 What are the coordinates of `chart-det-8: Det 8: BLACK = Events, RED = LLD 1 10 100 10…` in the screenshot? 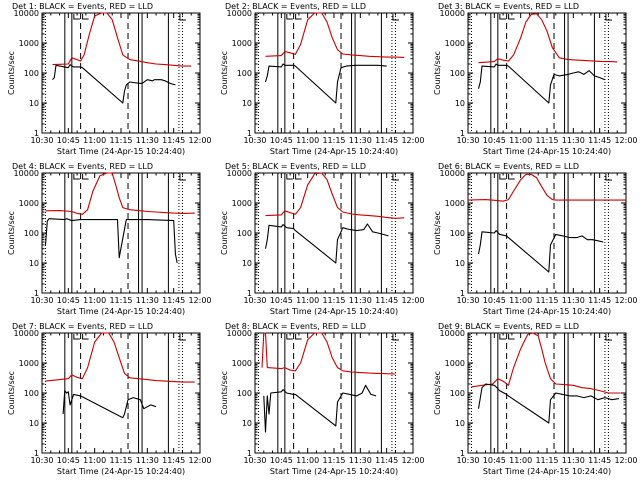 It's located at (322, 399).